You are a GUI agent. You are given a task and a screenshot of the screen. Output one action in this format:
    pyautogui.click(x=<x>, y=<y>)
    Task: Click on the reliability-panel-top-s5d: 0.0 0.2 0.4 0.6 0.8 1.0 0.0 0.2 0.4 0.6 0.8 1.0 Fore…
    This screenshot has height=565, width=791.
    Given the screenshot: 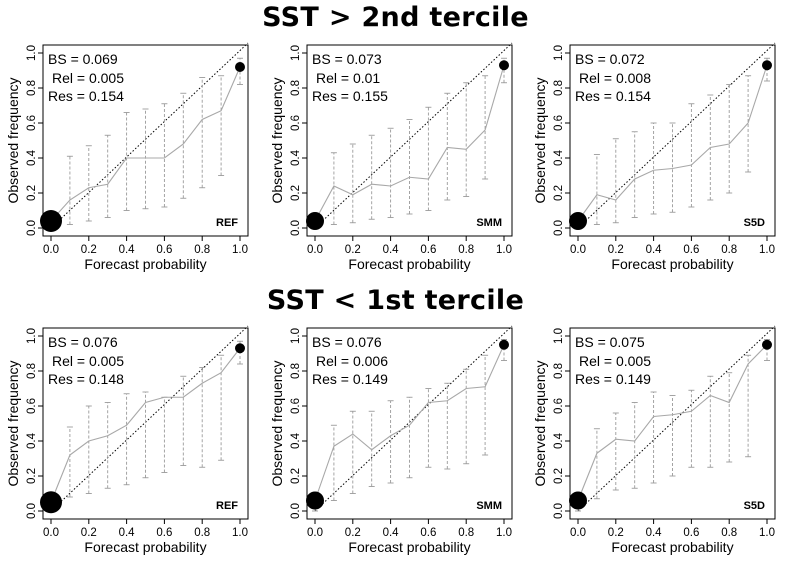 What is the action you would take?
    pyautogui.click(x=659, y=157)
    